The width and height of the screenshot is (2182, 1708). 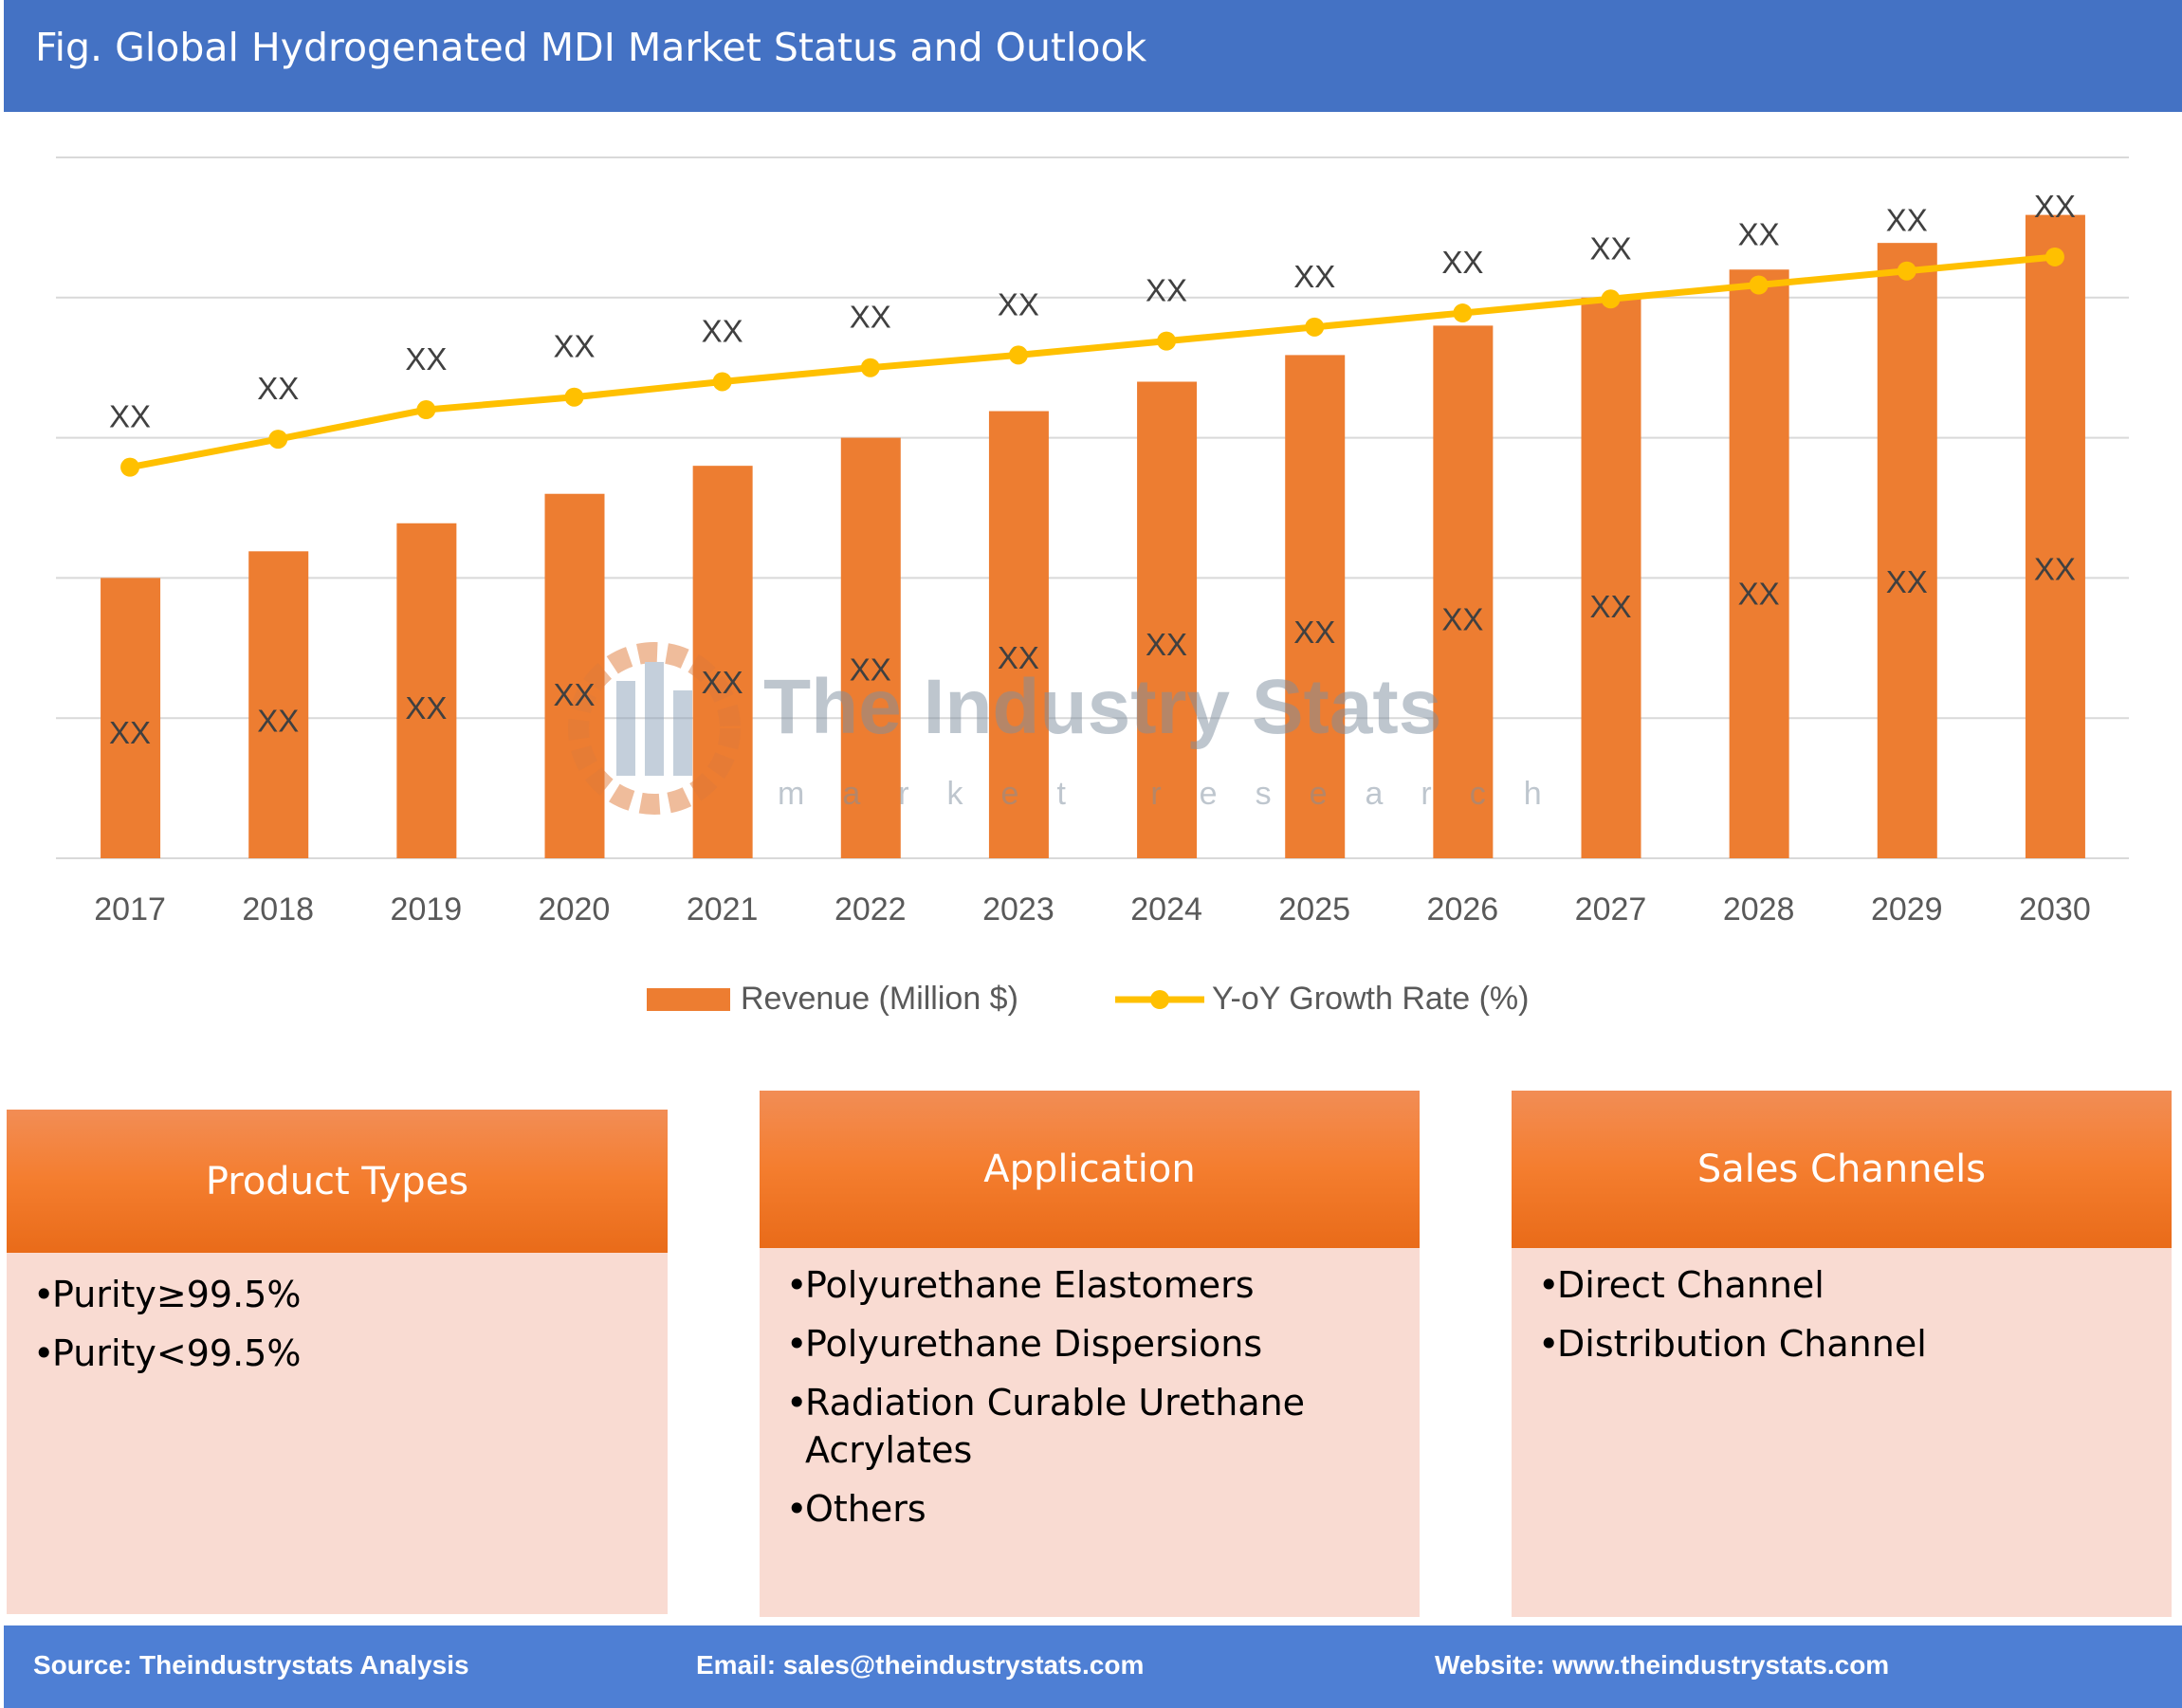 I want to click on x-tick-label: 2028, so click(x=1759, y=909).